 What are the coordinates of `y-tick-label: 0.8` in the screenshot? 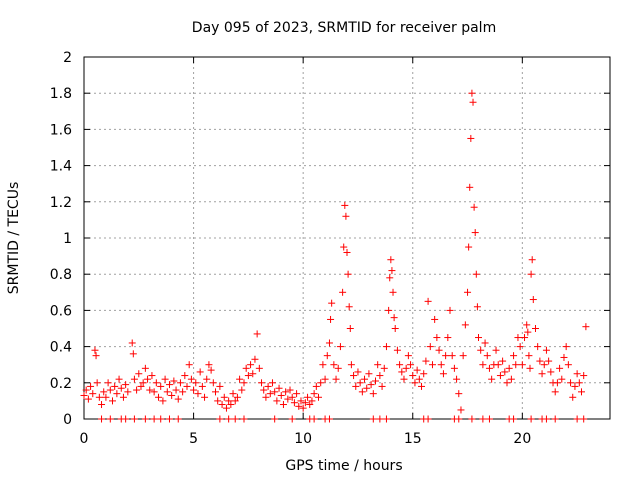 It's located at (61, 275).